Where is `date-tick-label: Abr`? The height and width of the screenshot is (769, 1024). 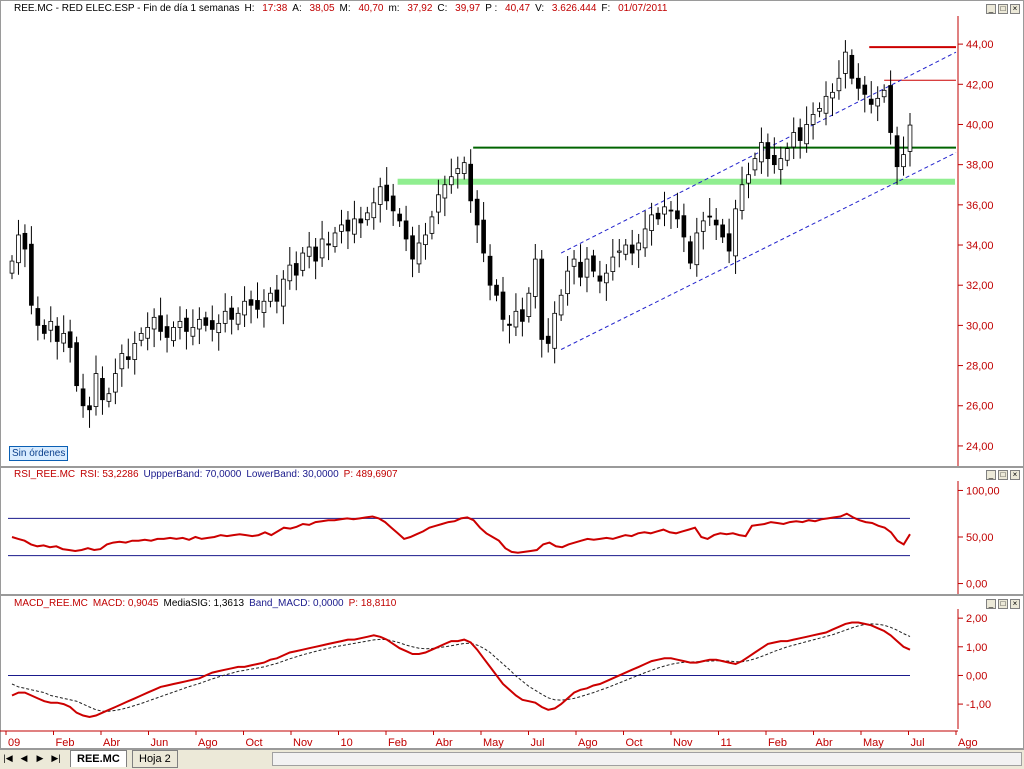 date-tick-label: Abr is located at coordinates (824, 743).